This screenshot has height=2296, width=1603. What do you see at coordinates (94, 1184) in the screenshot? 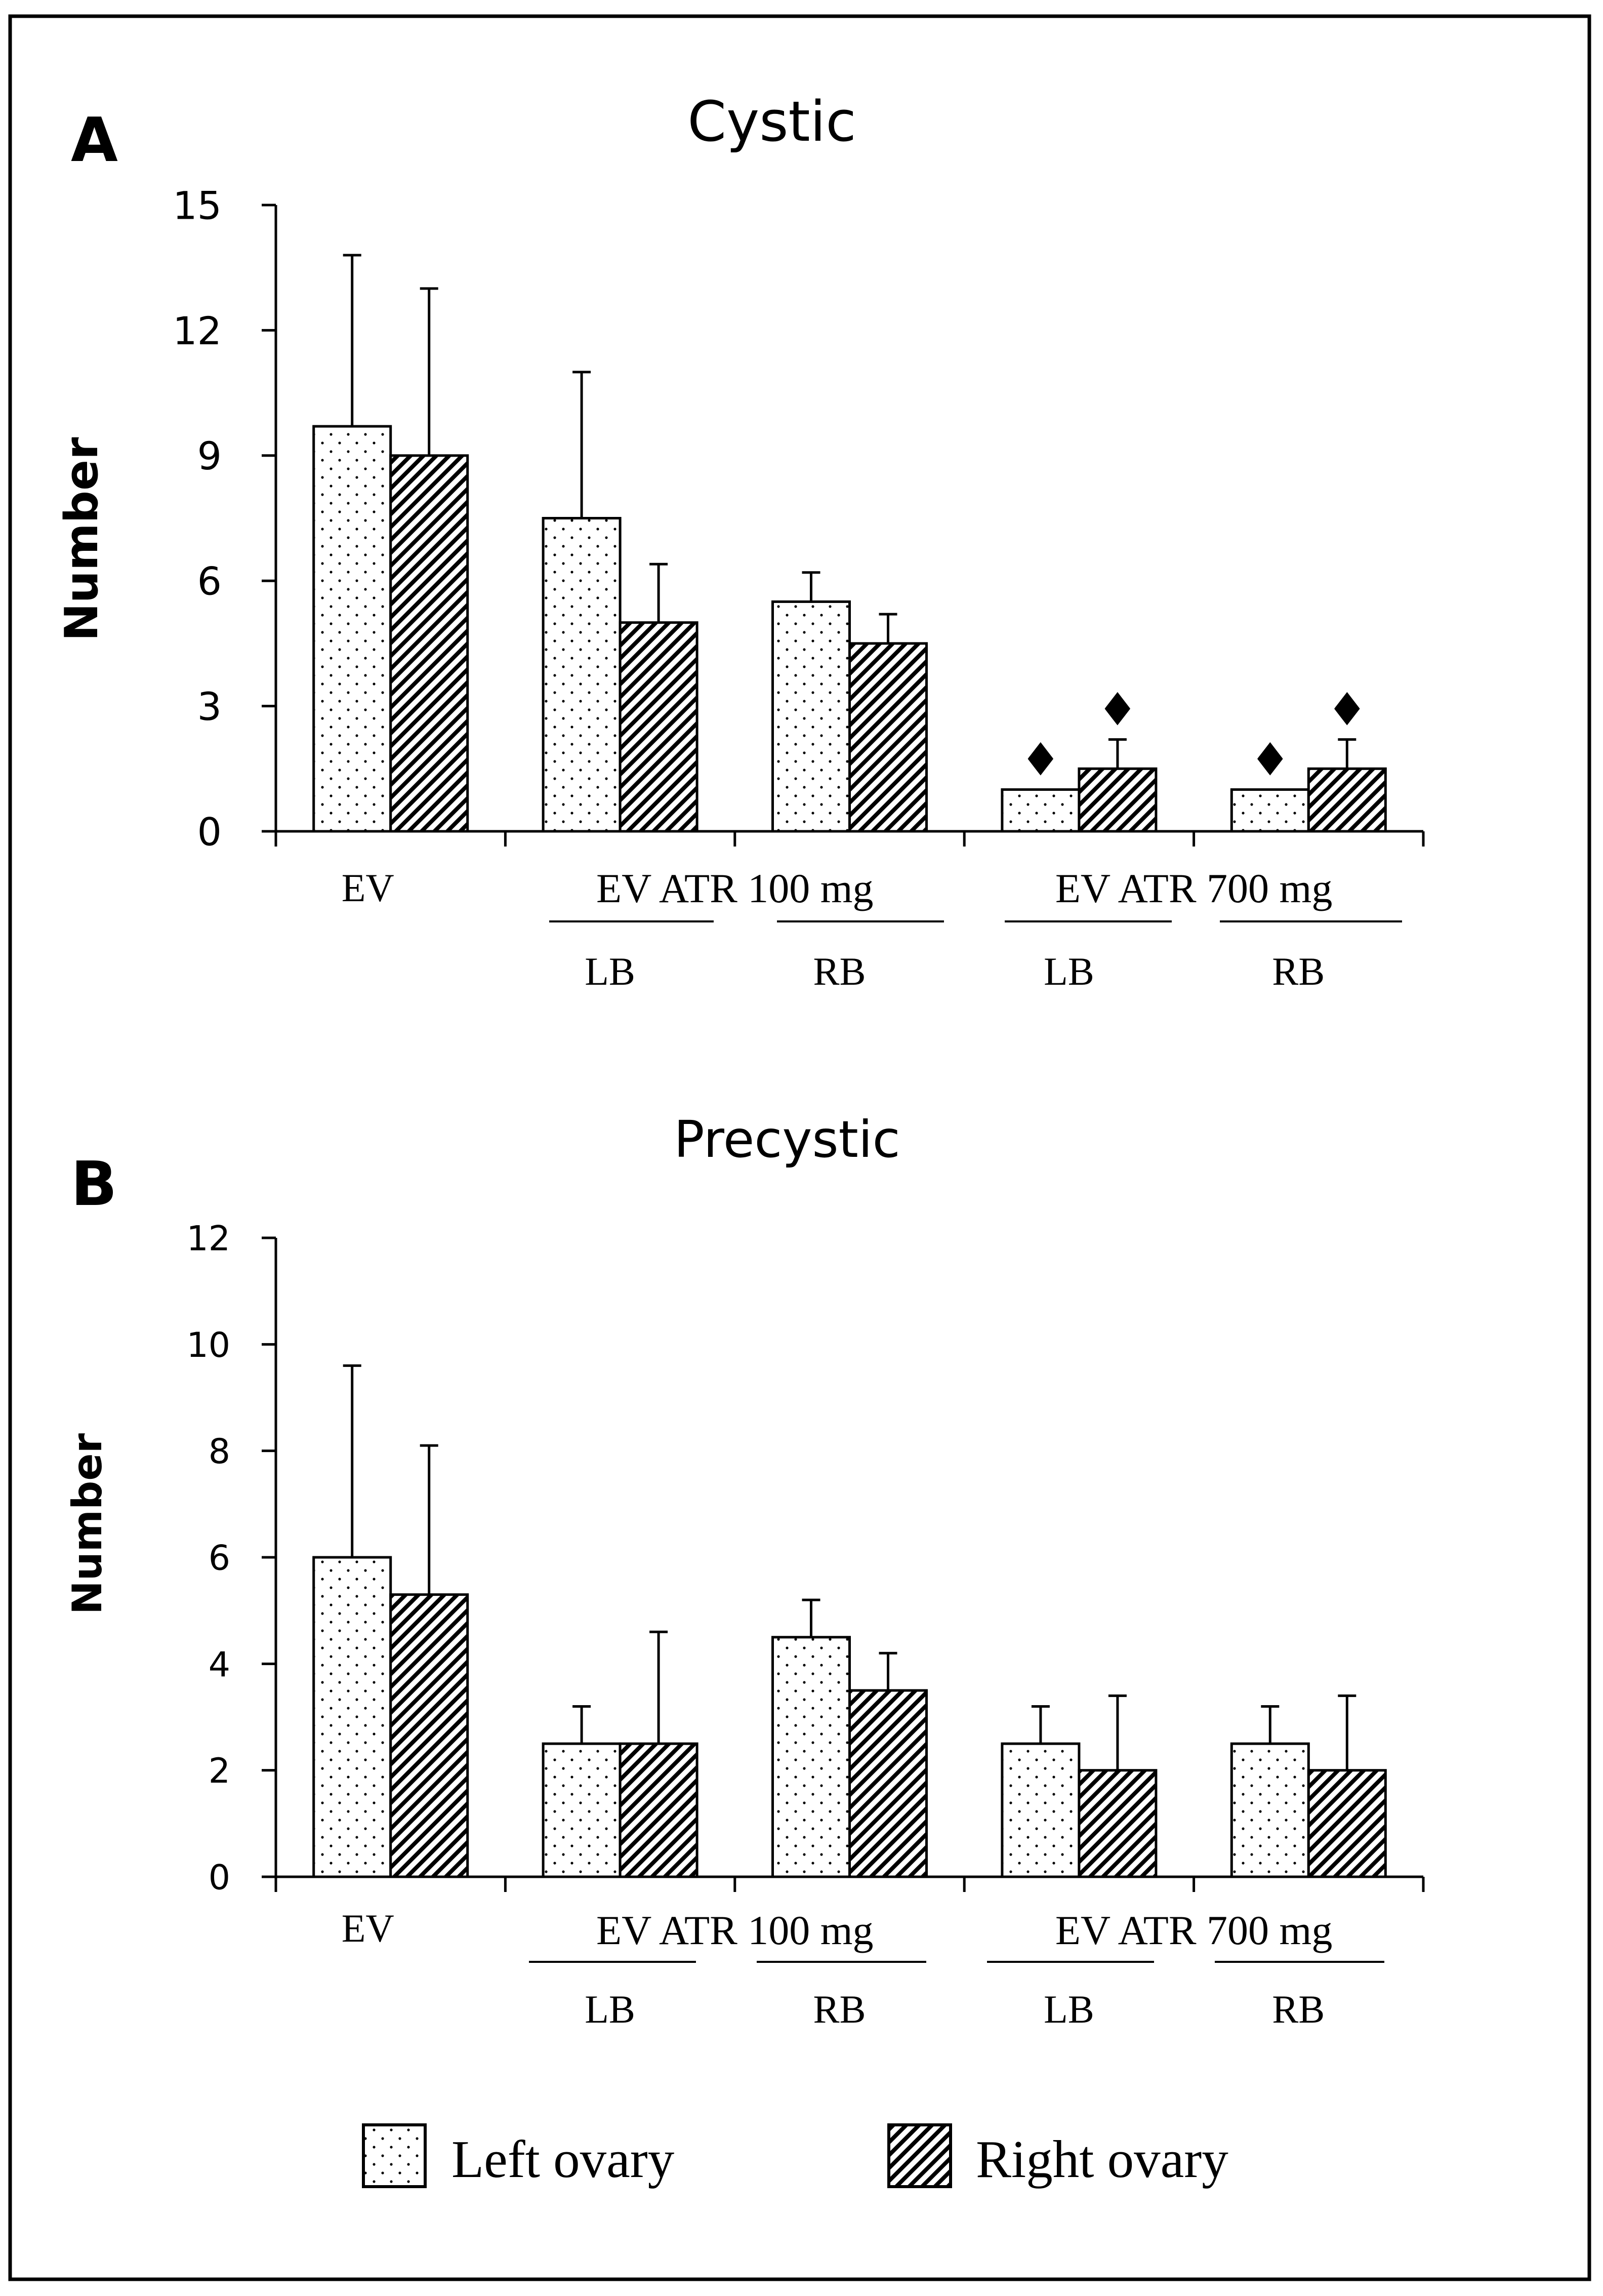
I see `panel-b-letter: B` at bounding box center [94, 1184].